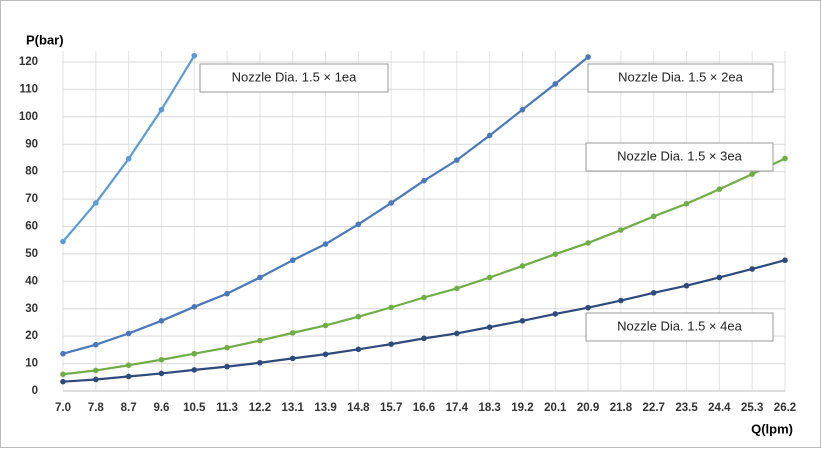 This screenshot has height=453, width=821. What do you see at coordinates (588, 408) in the screenshot?
I see `x-tick-label: 20.9` at bounding box center [588, 408].